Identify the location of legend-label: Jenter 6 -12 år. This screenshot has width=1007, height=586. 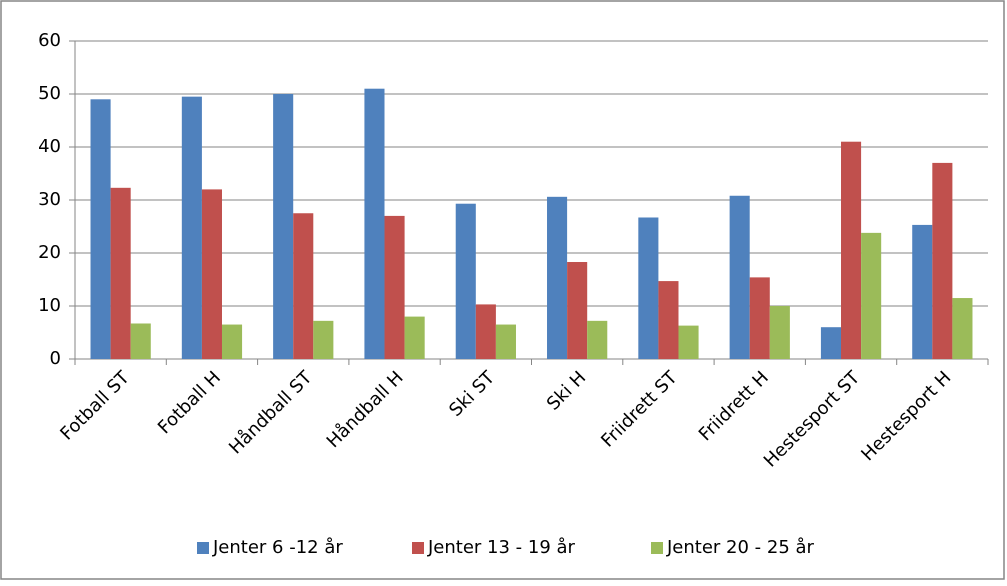
(277, 547).